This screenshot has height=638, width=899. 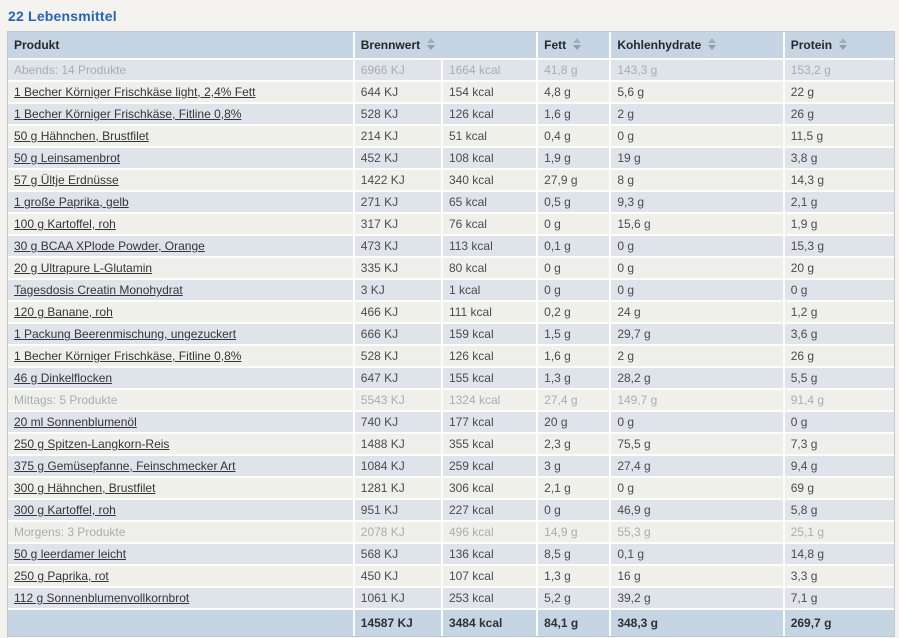 I want to click on cell-kohlenhydrate: 24 g, so click(x=697, y=312).